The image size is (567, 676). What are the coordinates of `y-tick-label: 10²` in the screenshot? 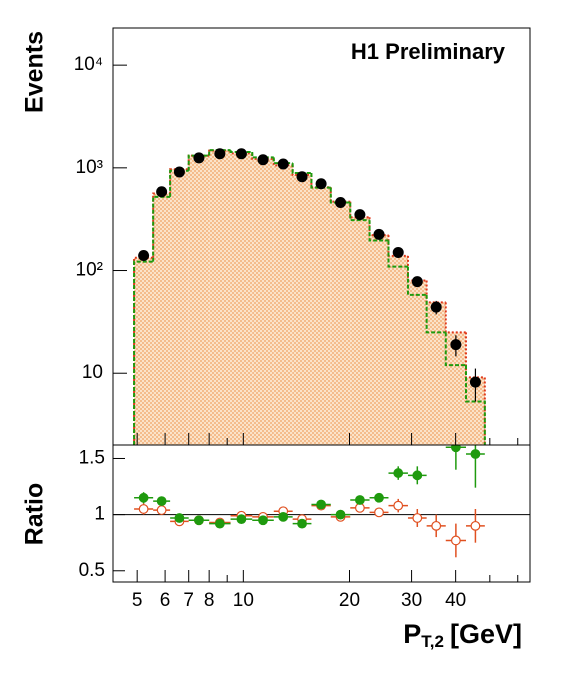 It's located at (89, 270).